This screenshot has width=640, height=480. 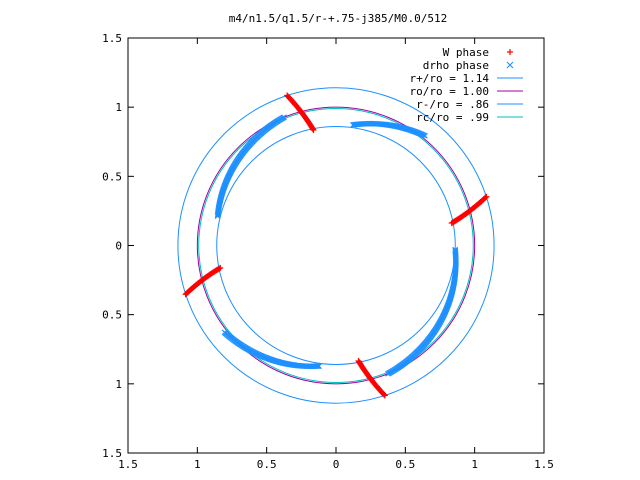 What do you see at coordinates (510, 65) in the screenshot?
I see `legend-x-marker` at bounding box center [510, 65].